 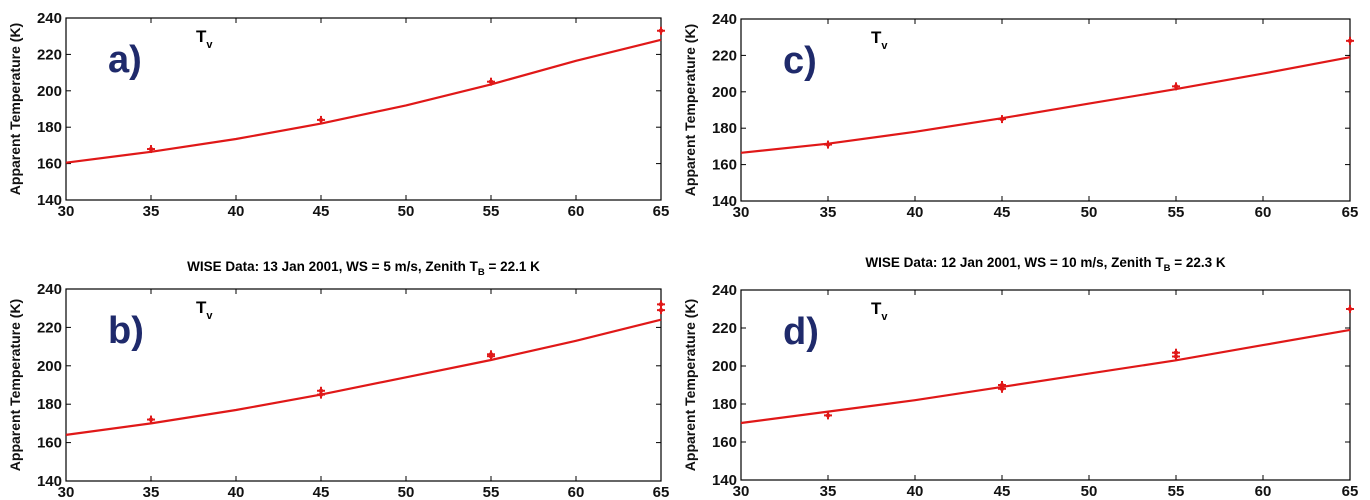 I want to click on panel-letter: a), so click(x=125, y=60).